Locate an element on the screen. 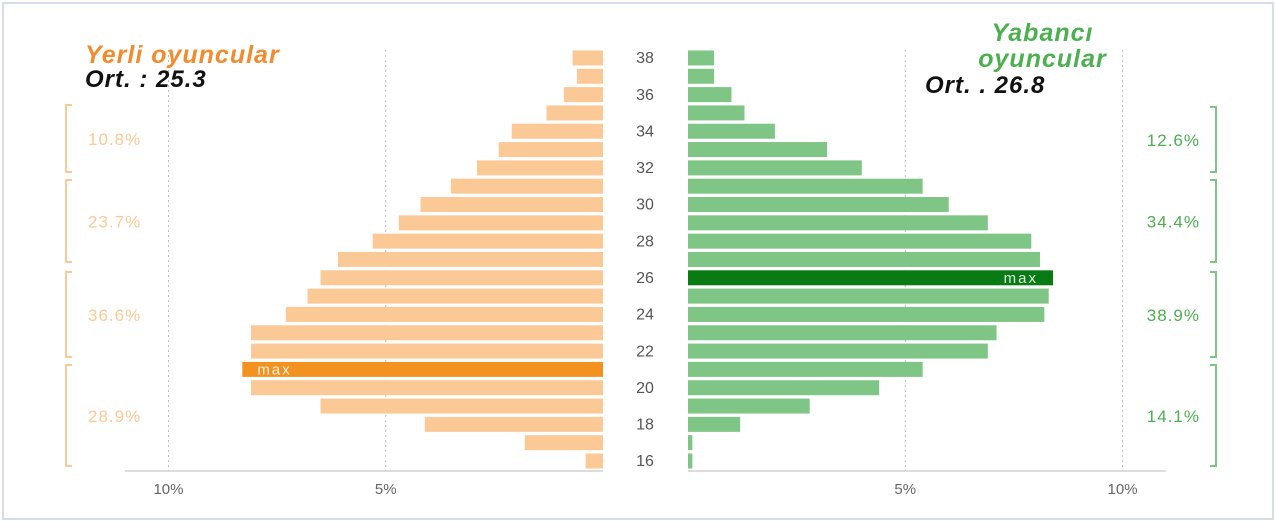 This screenshot has height=522, width=1276. y-tick-label: 36 is located at coordinates (645, 95).